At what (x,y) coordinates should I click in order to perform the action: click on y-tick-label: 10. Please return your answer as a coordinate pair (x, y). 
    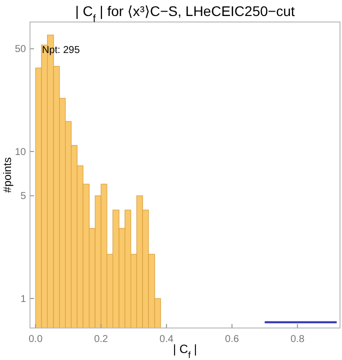
    Looking at the image, I should click on (20, 152).